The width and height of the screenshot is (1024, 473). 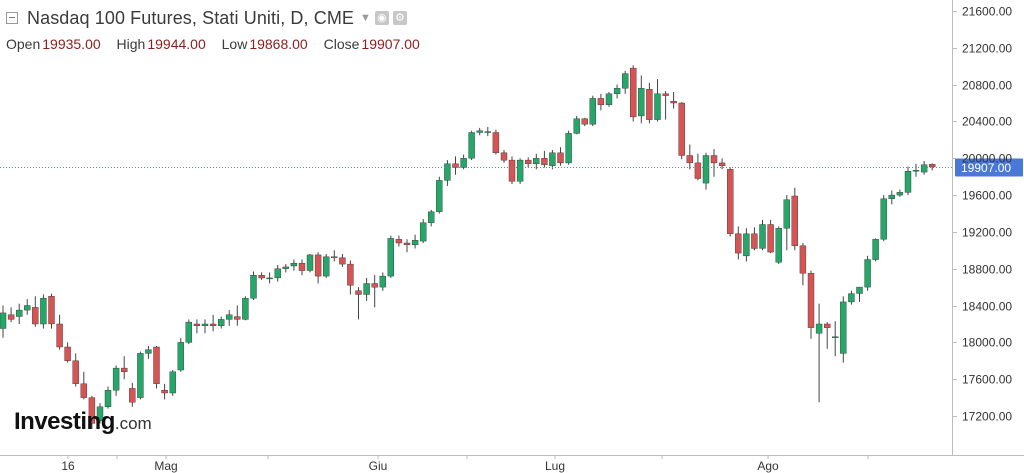 What do you see at coordinates (381, 18) in the screenshot?
I see `settings-icon: ◉` at bounding box center [381, 18].